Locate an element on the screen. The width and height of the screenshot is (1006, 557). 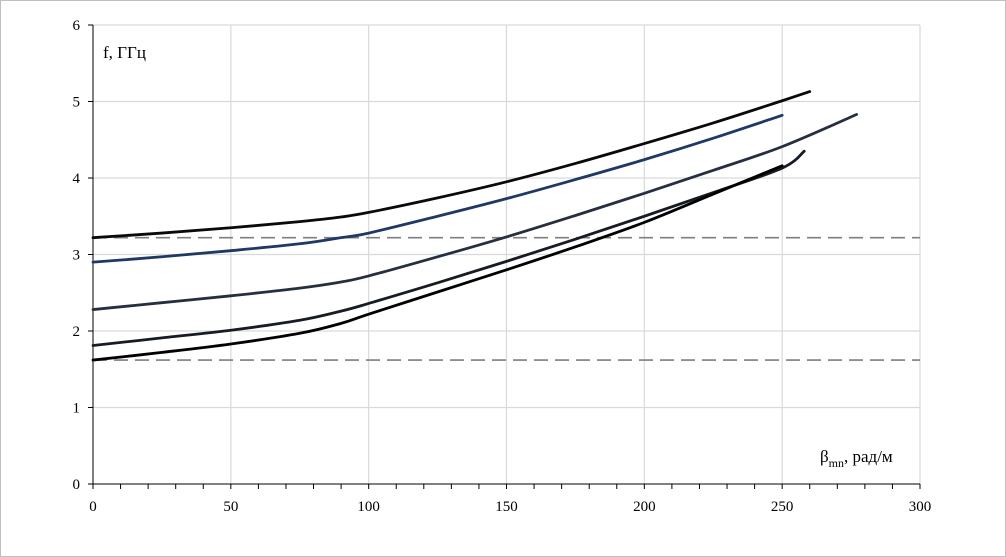
x-axis-title: βmn, рад/м is located at coordinates (856, 458).